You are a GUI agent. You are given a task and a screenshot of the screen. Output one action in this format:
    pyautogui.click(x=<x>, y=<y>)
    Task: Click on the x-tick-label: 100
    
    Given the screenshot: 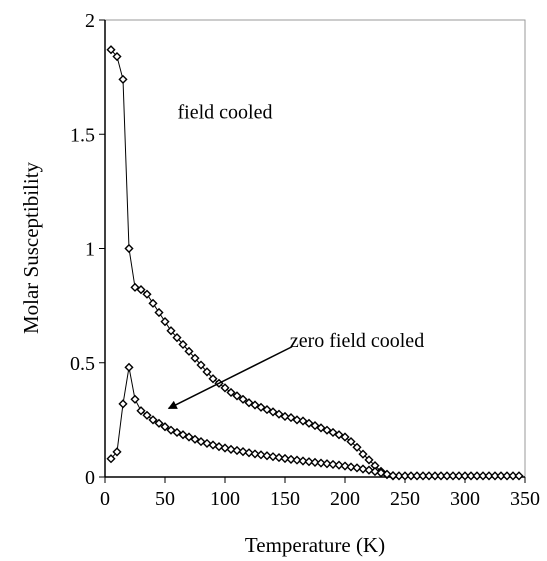 What is the action you would take?
    pyautogui.click(x=225, y=499)
    